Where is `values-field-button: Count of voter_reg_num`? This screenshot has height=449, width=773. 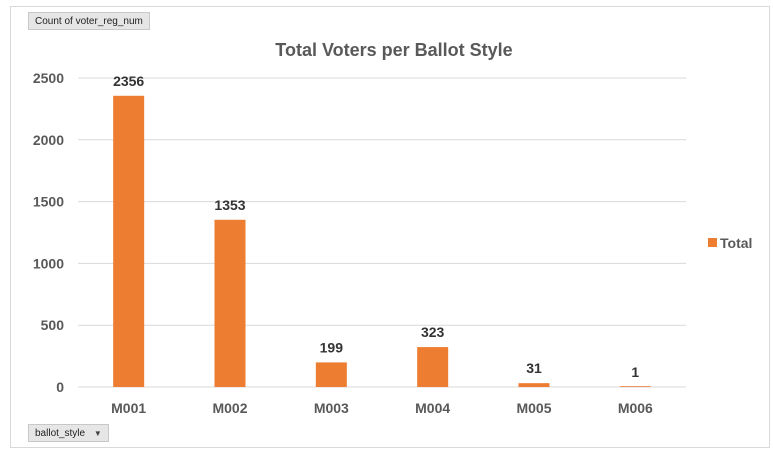 values-field-button: Count of voter_reg_num is located at coordinates (89, 21).